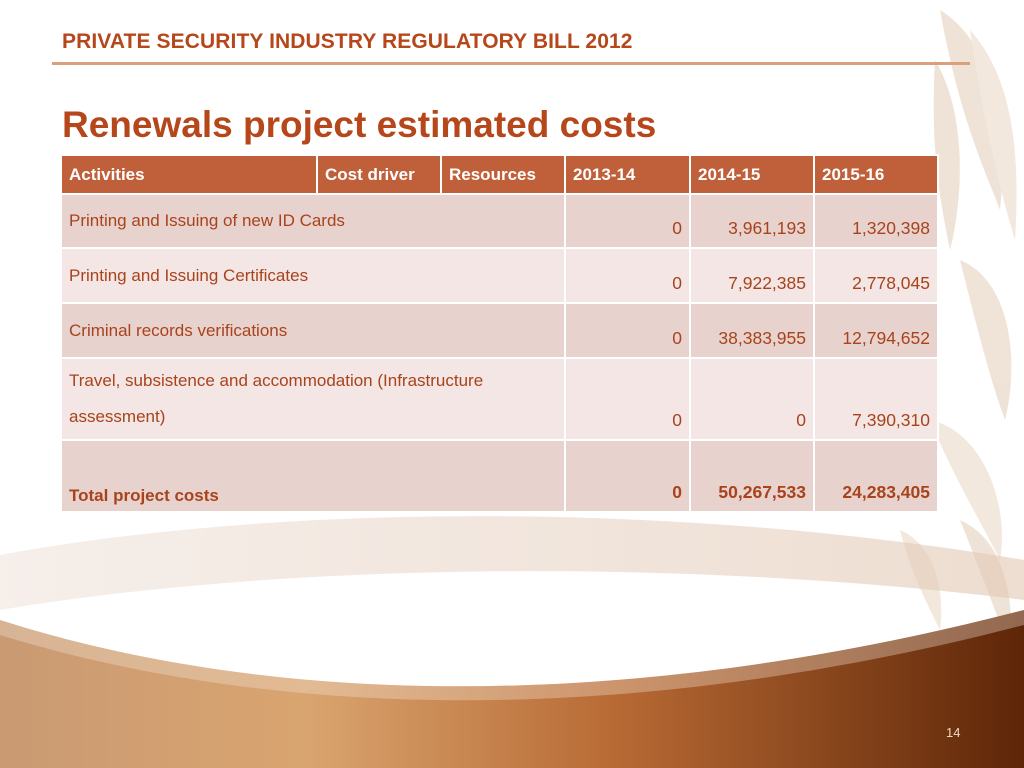 The image size is (1024, 768). I want to click on light-swoosh, so click(512, 563).